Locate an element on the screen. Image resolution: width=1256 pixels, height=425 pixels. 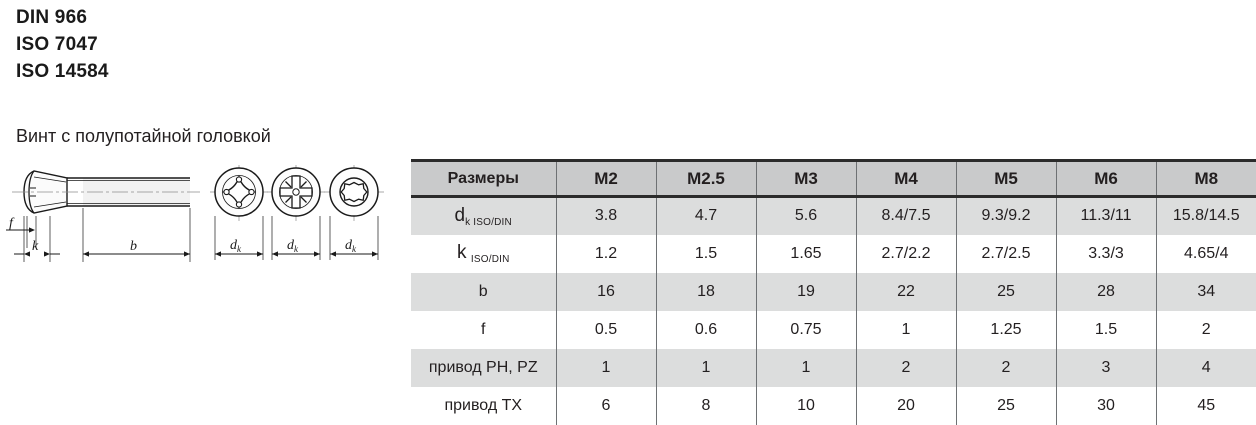
cell-f-m25: 0.6 is located at coordinates (706, 329).